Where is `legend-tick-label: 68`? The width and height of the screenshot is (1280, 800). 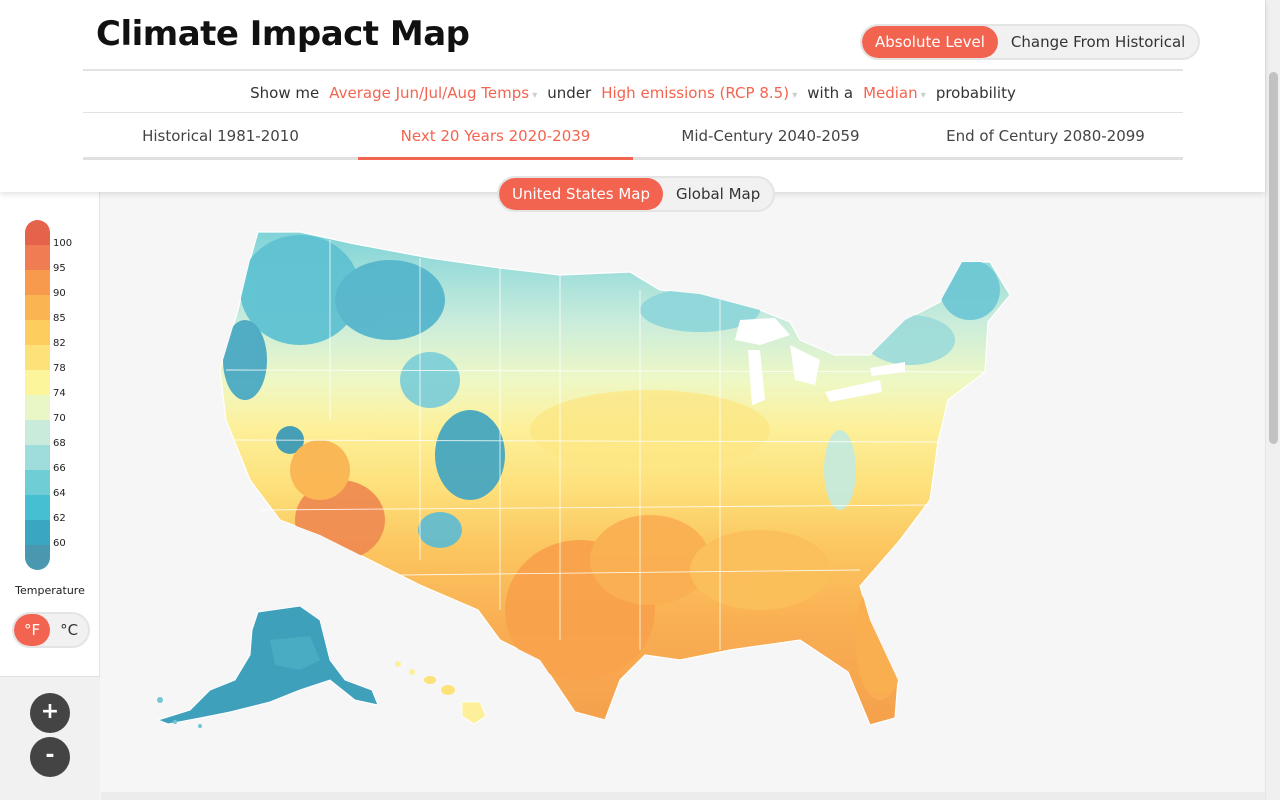
legend-tick-label: 68 is located at coordinates (59, 443).